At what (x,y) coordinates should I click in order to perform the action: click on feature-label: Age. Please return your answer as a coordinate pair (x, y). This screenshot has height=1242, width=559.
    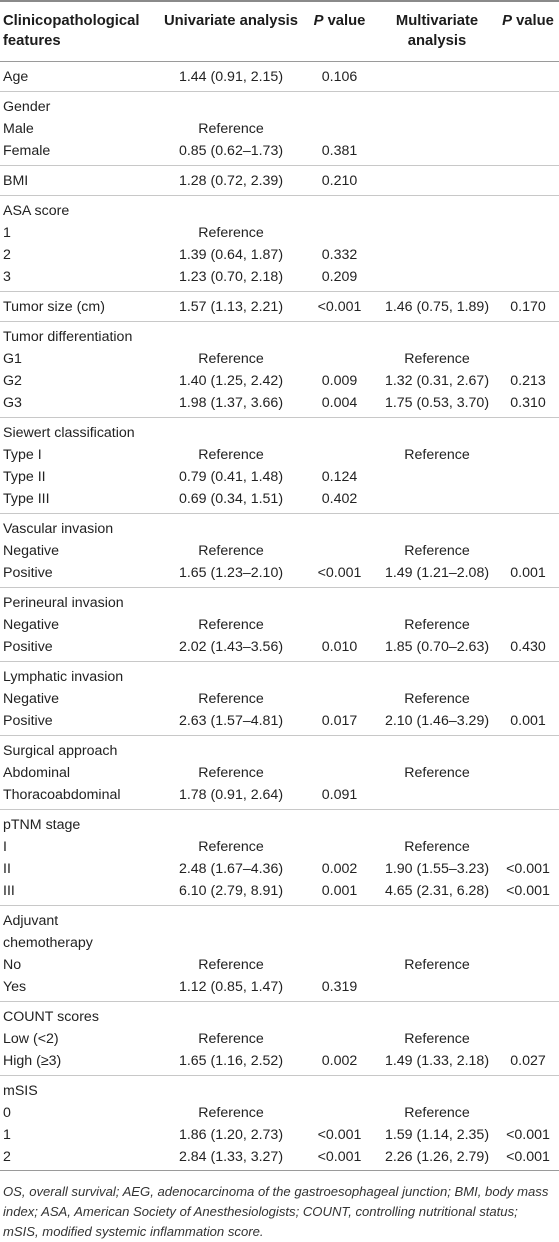
    Looking at the image, I should click on (16, 77).